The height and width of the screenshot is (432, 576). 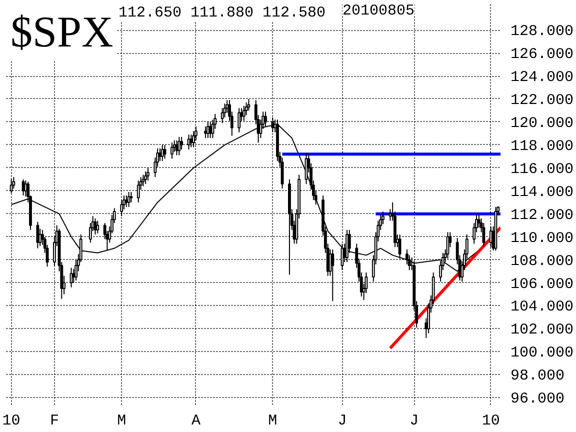 I want to click on y-tick-label: 104.000, so click(x=542, y=307).